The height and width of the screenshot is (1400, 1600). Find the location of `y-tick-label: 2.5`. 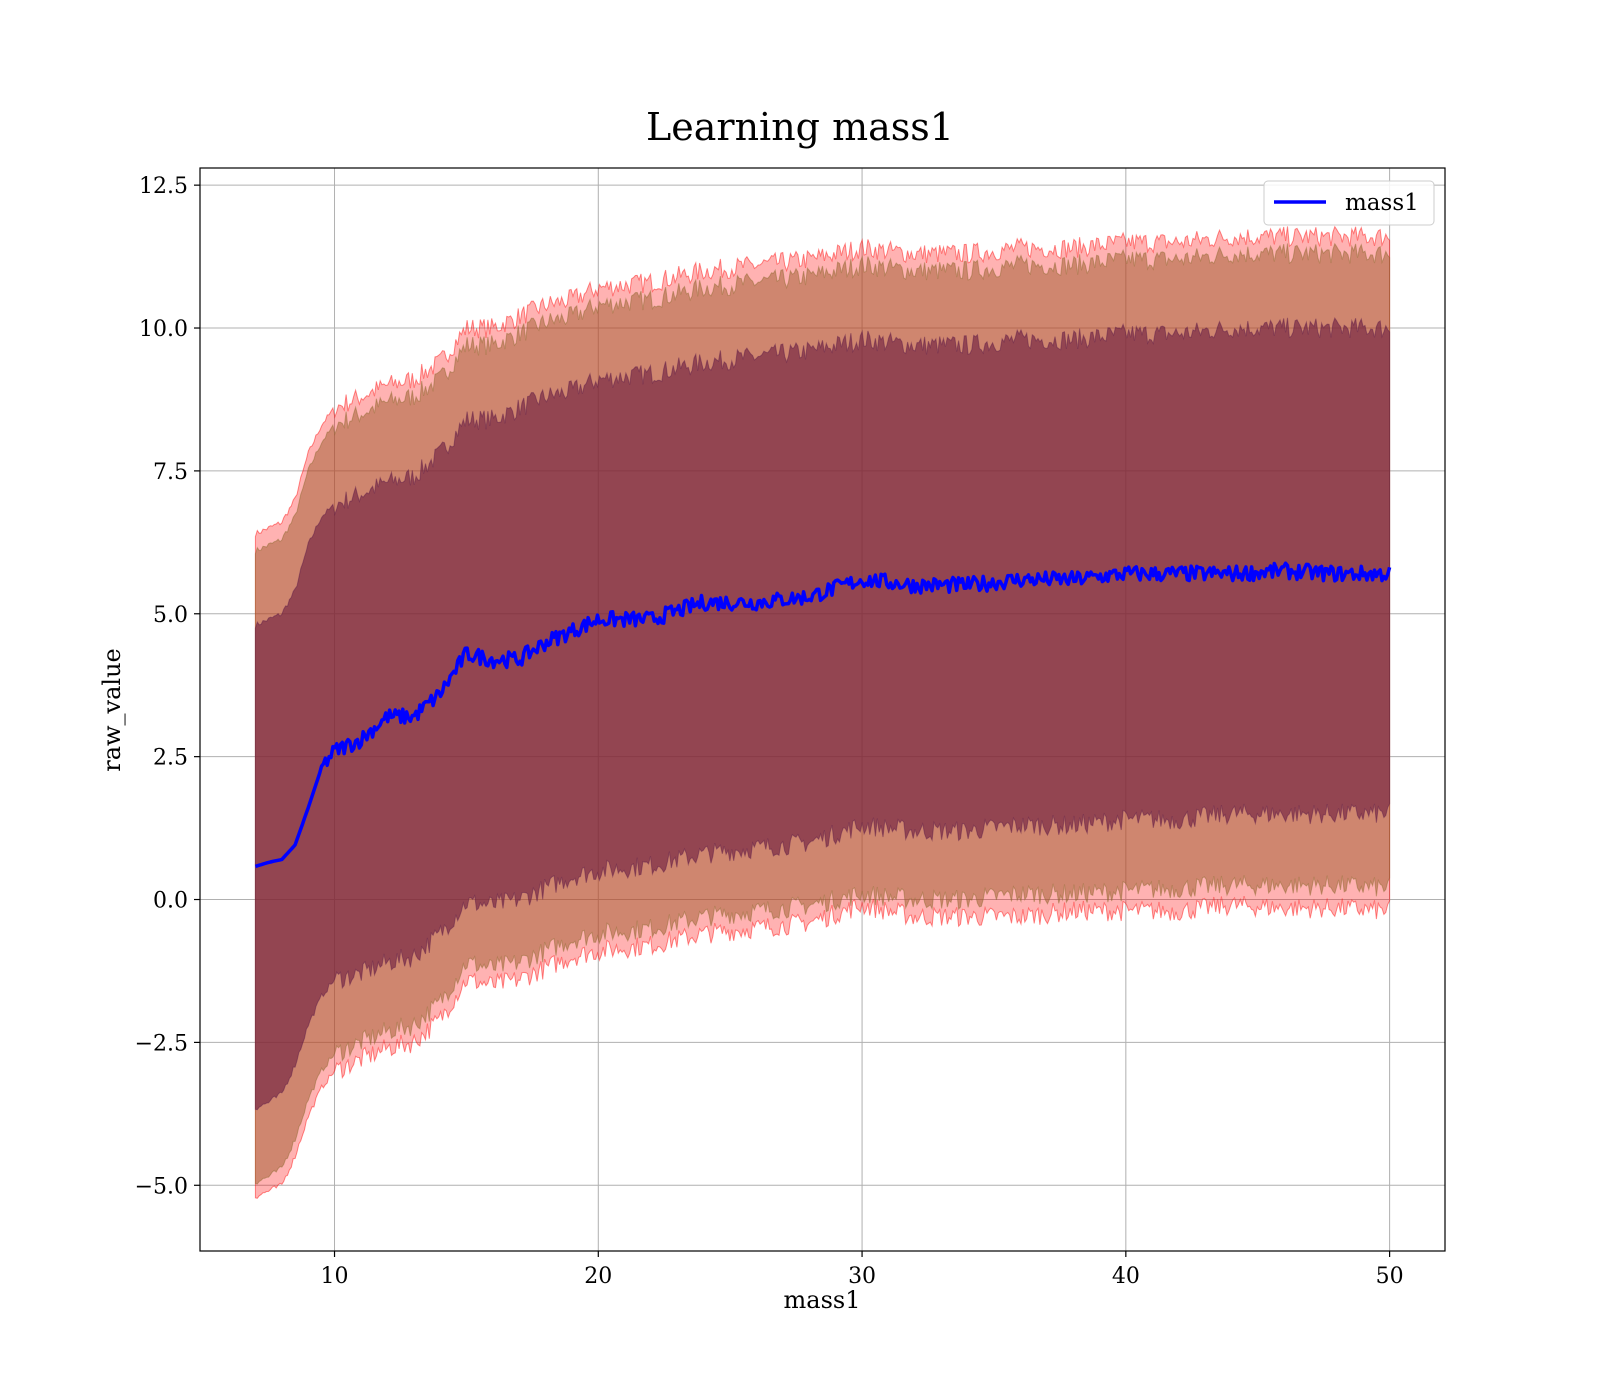

y-tick-label: 2.5 is located at coordinates (170, 758).